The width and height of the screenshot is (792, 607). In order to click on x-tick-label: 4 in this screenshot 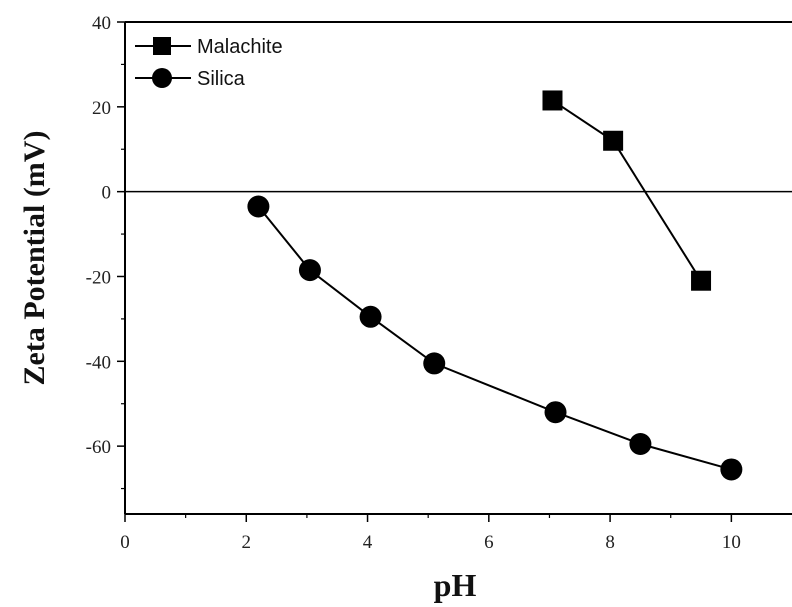, I will do `click(368, 542)`.